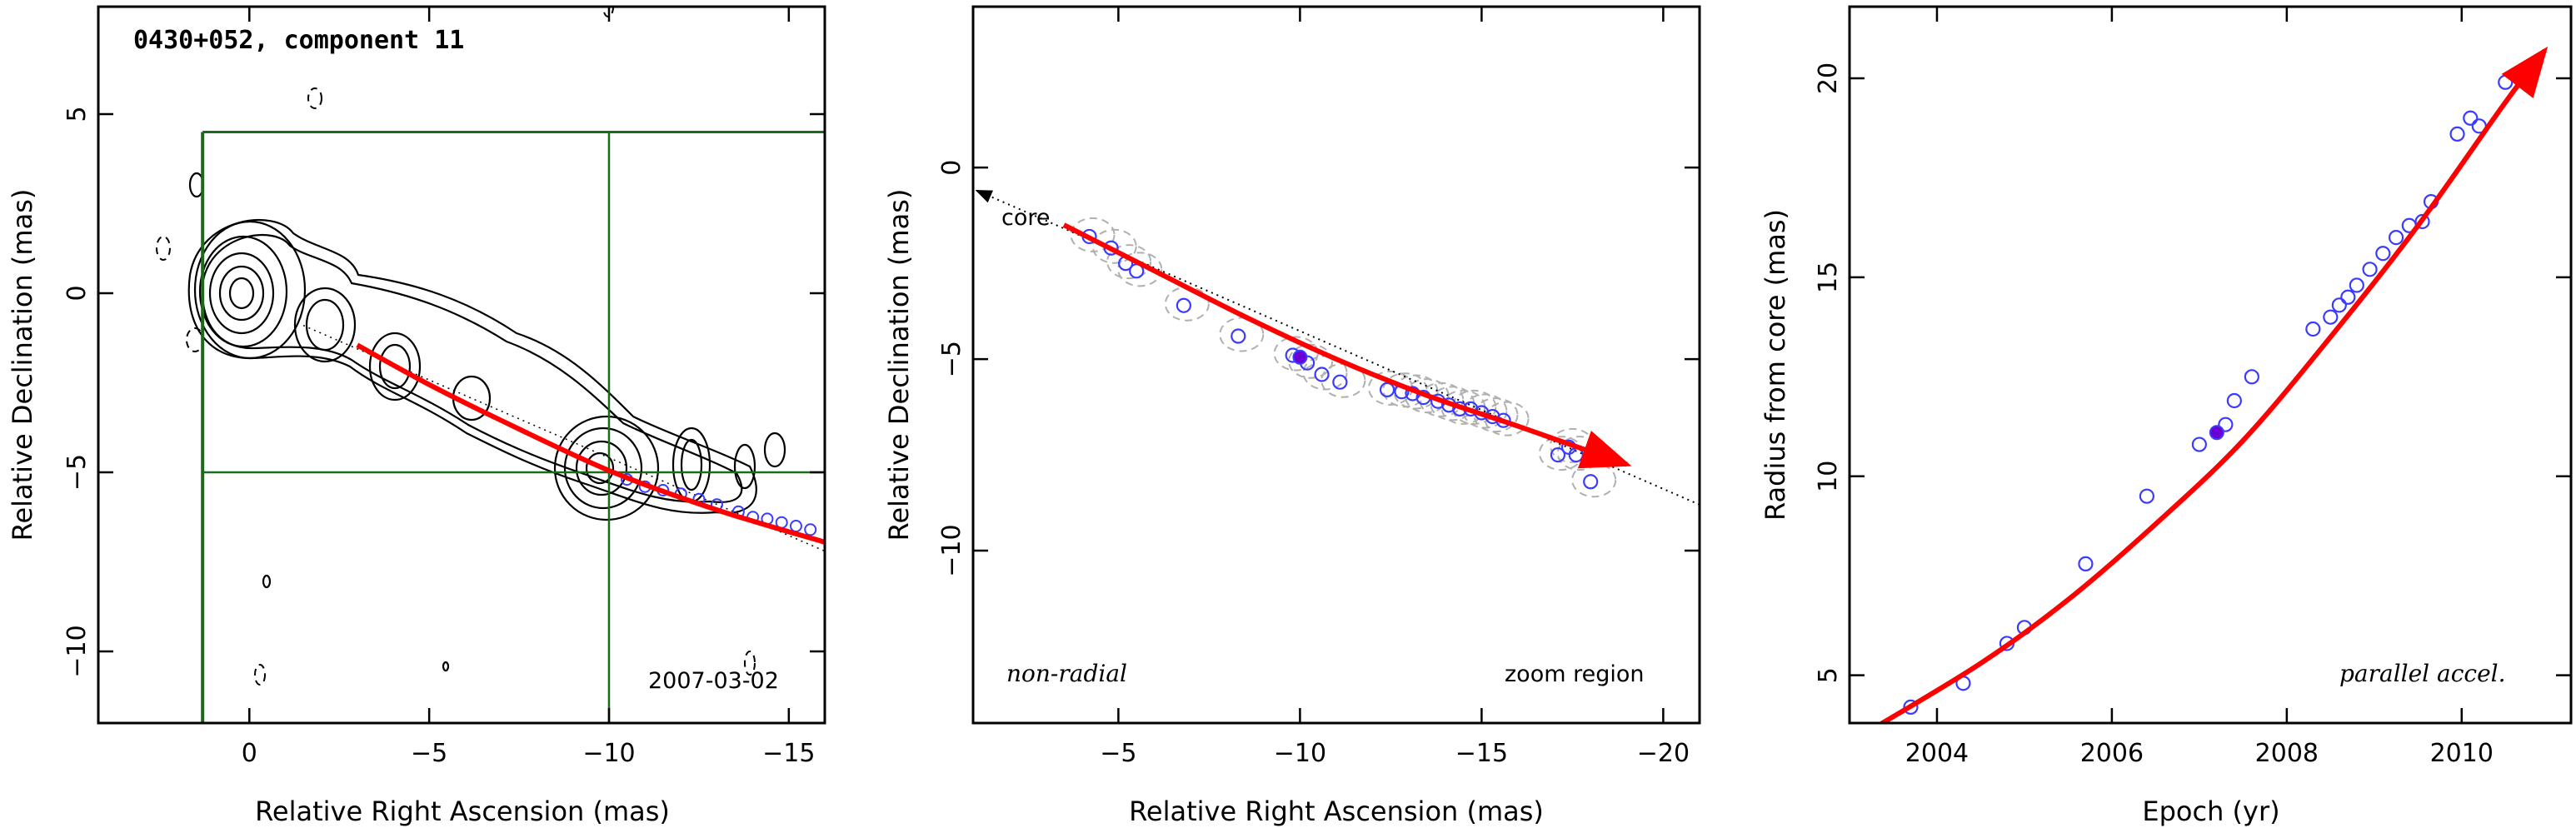 Image resolution: width=2576 pixels, height=833 pixels. I want to click on panel1-x-axis-label: Relative Right Ascension (mas), so click(462, 811).